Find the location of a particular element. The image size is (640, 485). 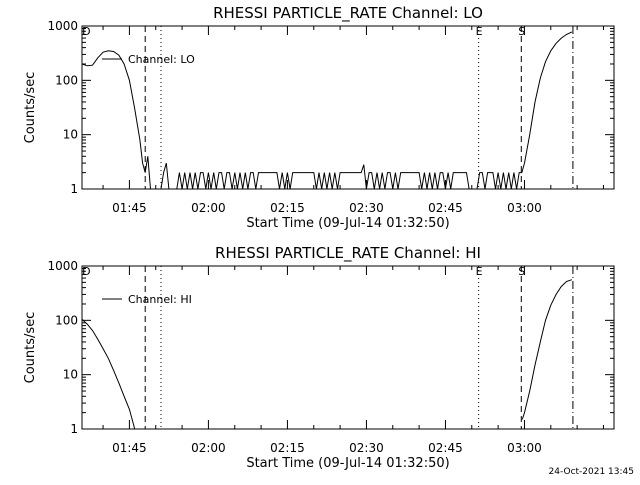

panel-1-x-tick-label: 02:15 is located at coordinates (287, 208).